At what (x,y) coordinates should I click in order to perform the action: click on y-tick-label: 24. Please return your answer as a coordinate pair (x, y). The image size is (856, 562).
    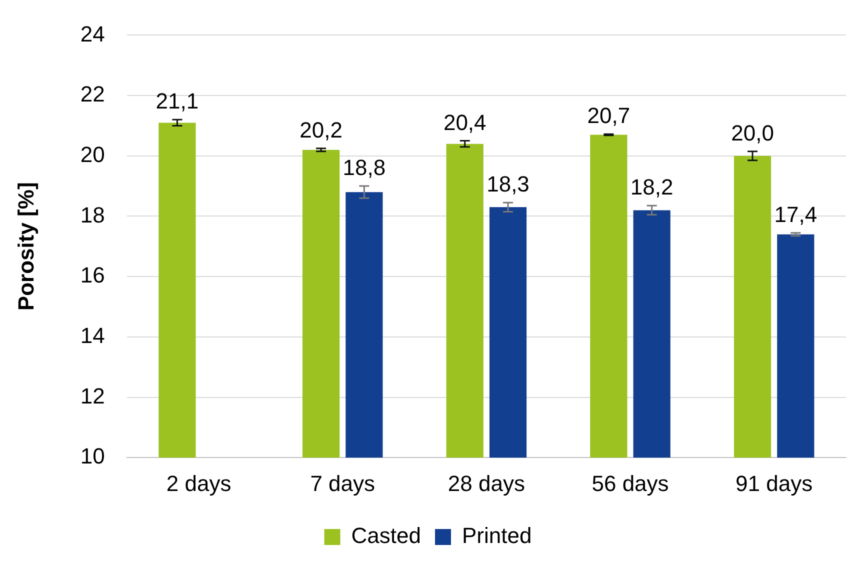
    Looking at the image, I should click on (92, 33).